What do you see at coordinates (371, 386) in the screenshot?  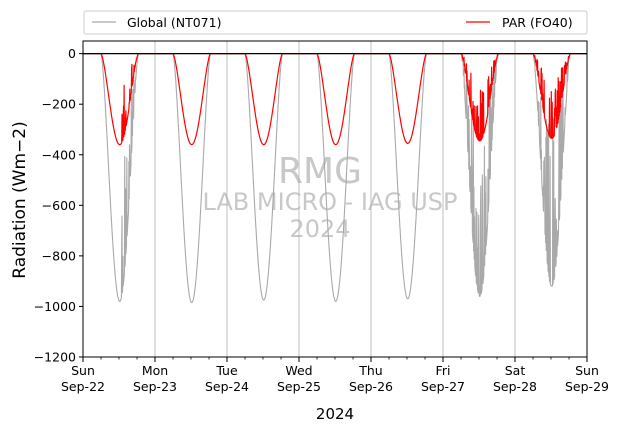 I see `x-tick-label-date: Sep-26` at bounding box center [371, 386].